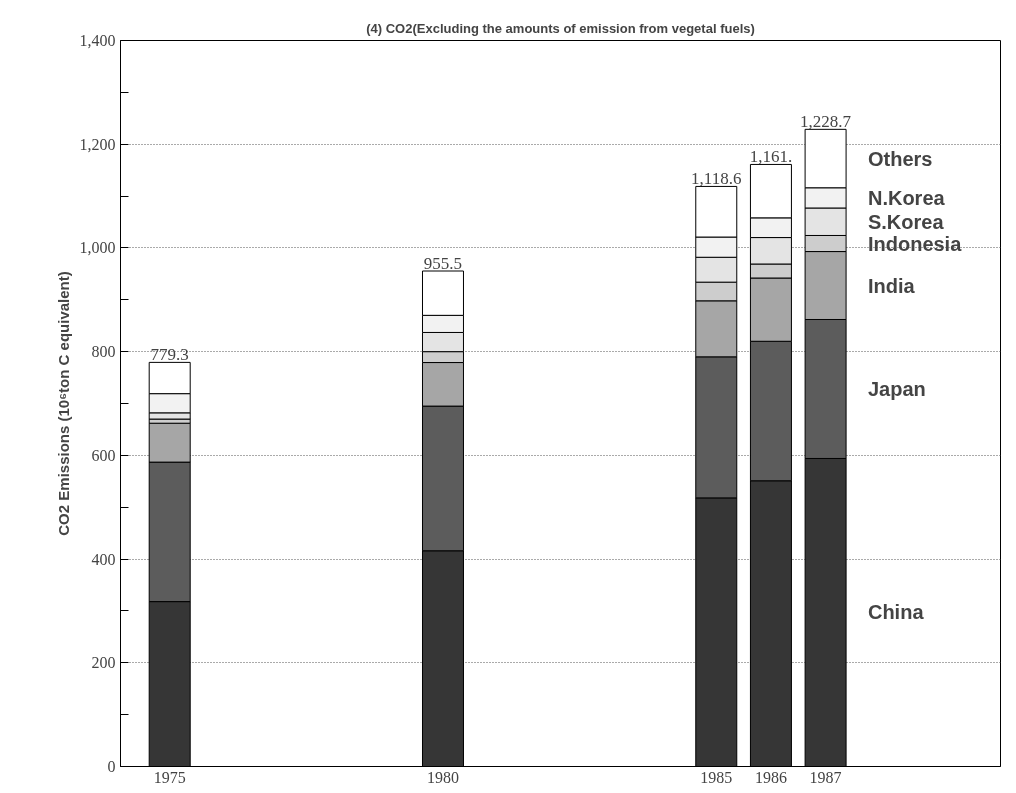  Describe the element at coordinates (716, 777) in the screenshot. I see `x-tick-label: 1985` at that location.